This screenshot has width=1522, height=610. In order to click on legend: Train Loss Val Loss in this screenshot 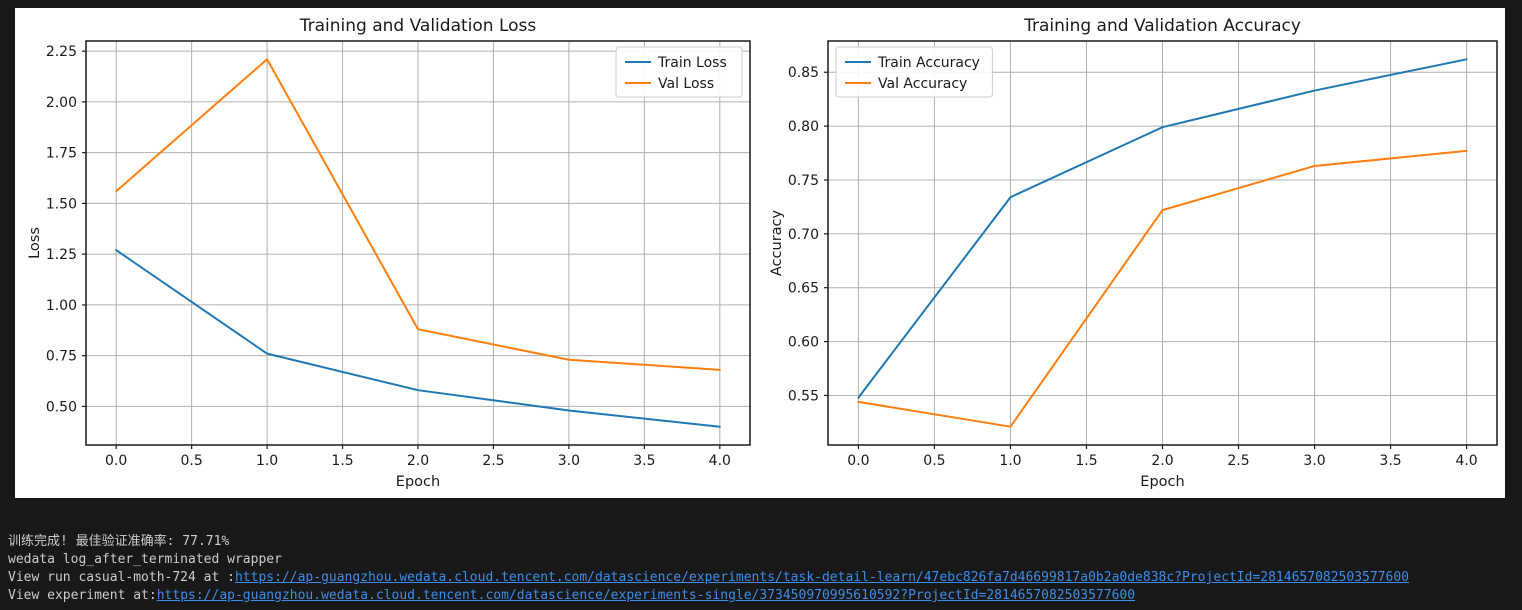, I will do `click(679, 72)`.